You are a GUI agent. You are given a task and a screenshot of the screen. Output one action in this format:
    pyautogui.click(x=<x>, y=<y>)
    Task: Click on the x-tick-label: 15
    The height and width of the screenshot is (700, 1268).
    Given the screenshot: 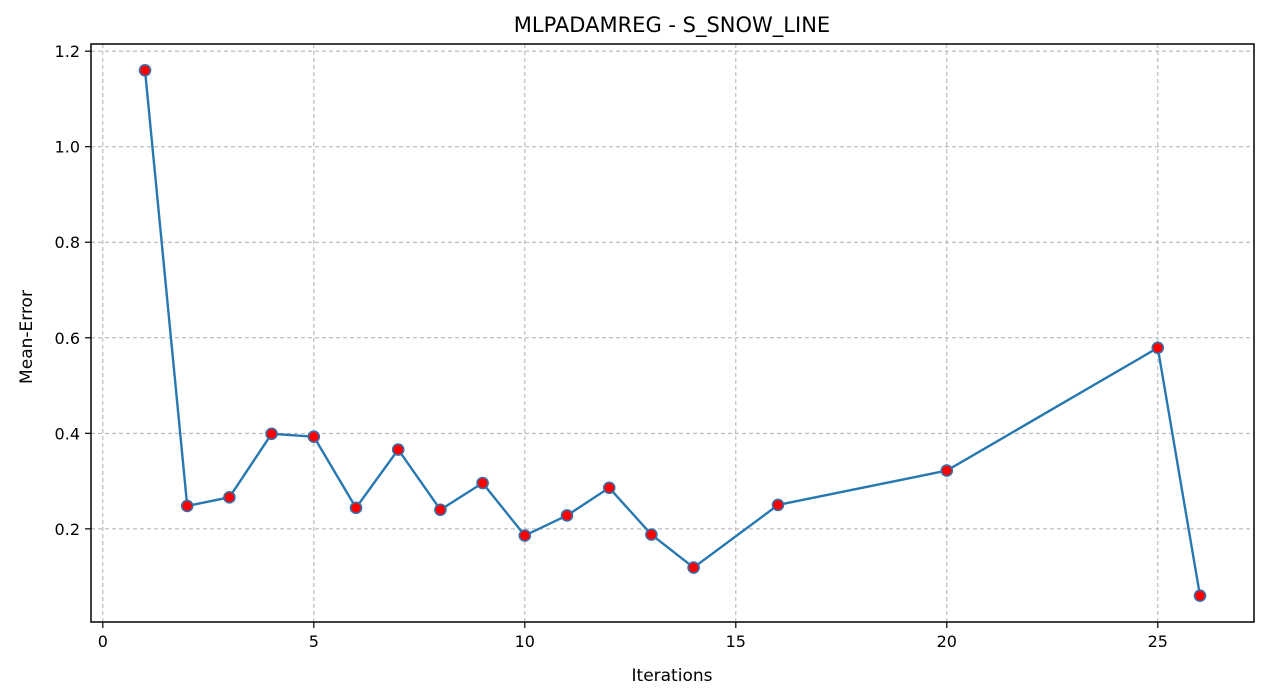 What is the action you would take?
    pyautogui.click(x=736, y=641)
    